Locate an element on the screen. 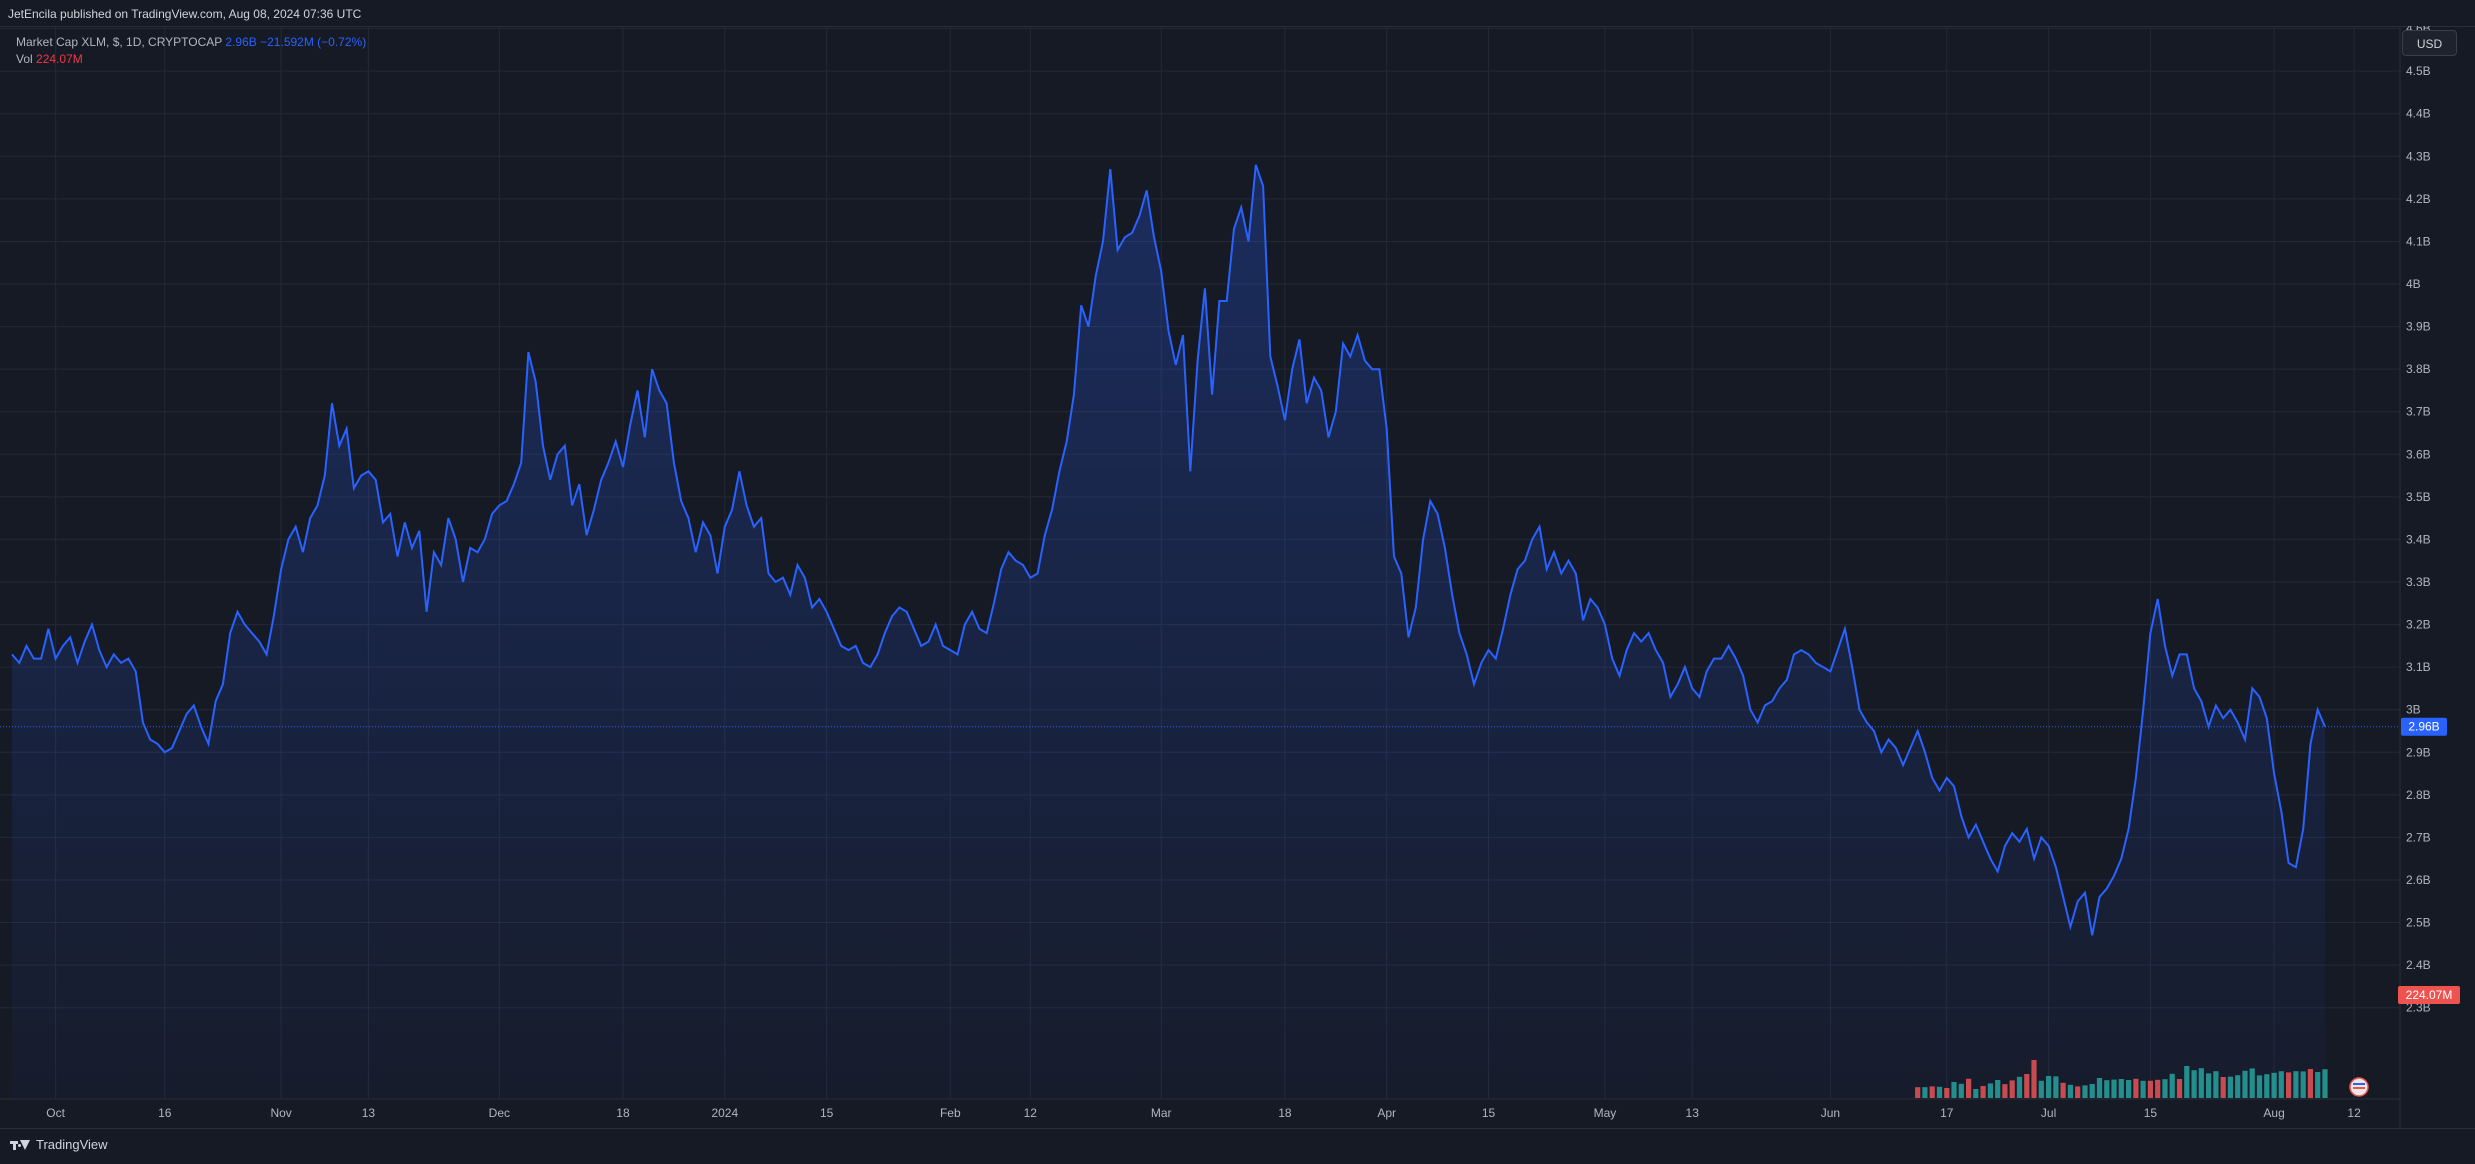  last-value-badge-text: 2.96B is located at coordinates (2423, 727).